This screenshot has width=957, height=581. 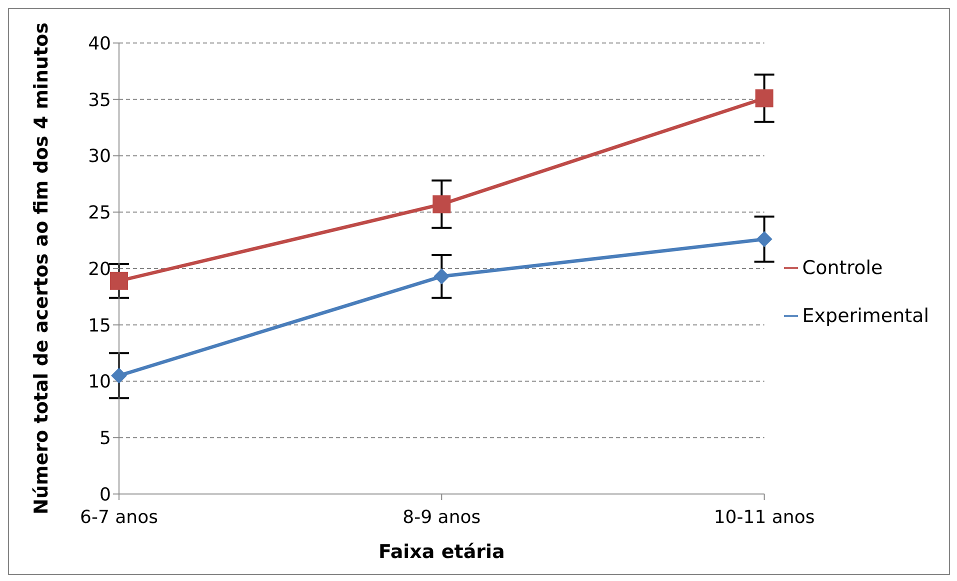 What do you see at coordinates (99, 43) in the screenshot?
I see `y-tick-label: 40` at bounding box center [99, 43].